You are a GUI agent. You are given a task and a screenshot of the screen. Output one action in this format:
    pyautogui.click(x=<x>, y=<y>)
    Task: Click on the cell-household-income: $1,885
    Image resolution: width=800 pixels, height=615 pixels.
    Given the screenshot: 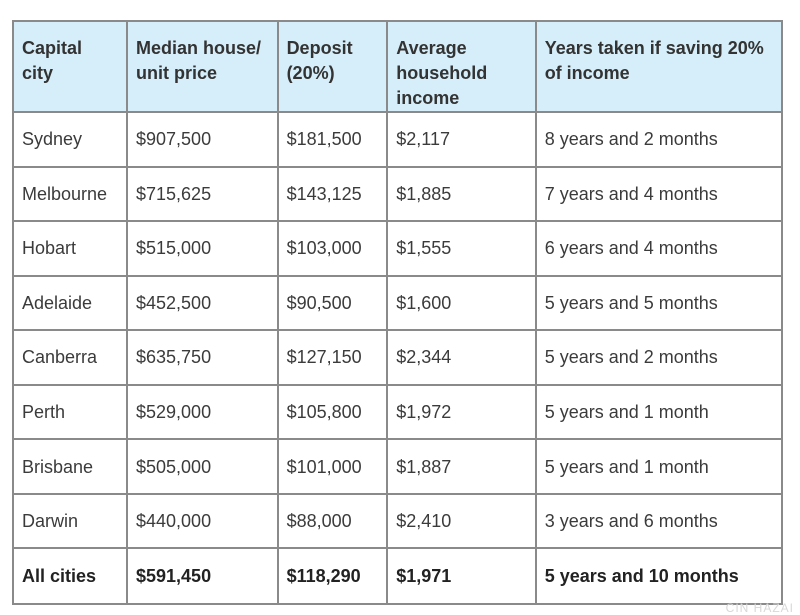 What is the action you would take?
    pyautogui.click(x=461, y=194)
    